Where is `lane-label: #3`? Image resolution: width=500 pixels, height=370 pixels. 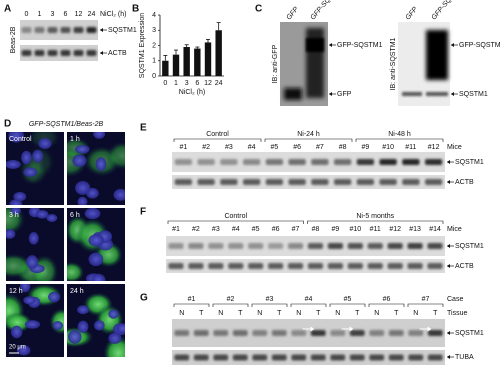 lane-label: #3 is located at coordinates (216, 229).